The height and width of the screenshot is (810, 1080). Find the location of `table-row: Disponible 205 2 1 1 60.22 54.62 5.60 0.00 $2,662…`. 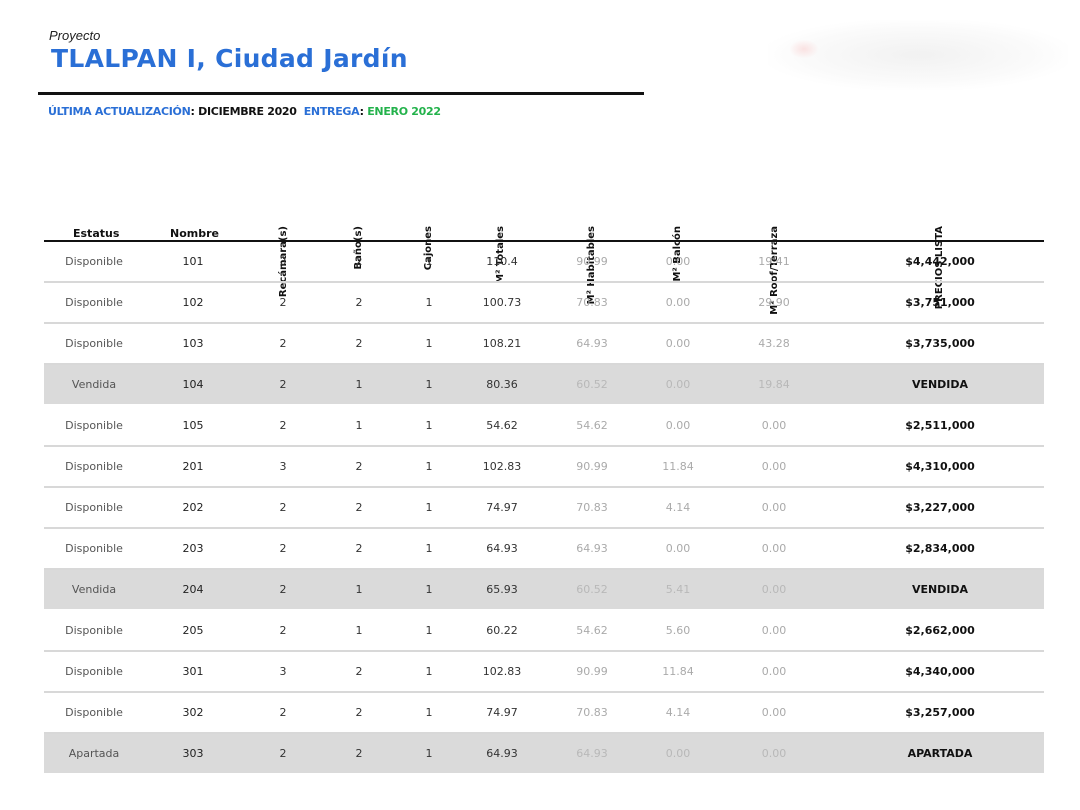

table-row: Disponible 205 2 1 1 60.22 54.62 5.60 0.00 $2,662… is located at coordinates (544, 631).